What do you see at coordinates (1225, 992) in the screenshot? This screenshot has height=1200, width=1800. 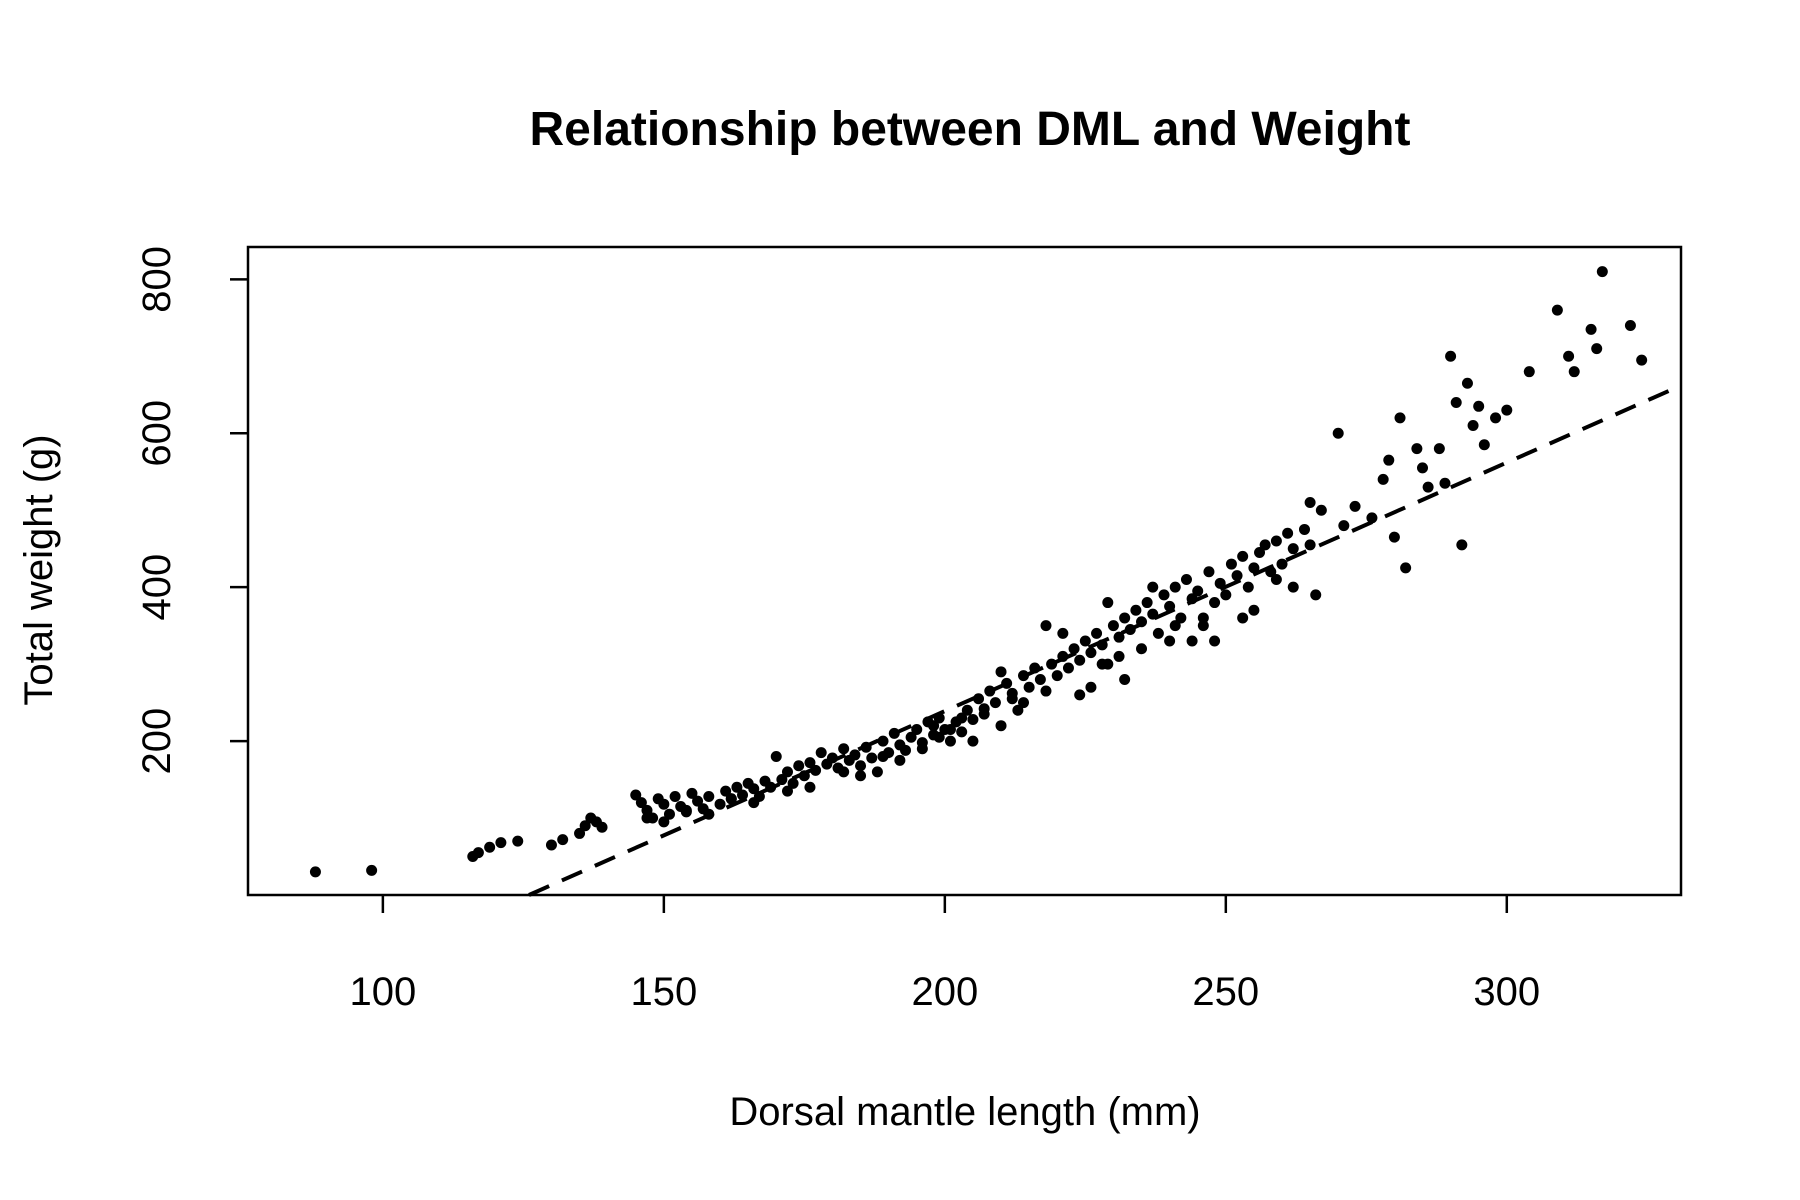 I see `x-tick-label: 250` at bounding box center [1225, 992].